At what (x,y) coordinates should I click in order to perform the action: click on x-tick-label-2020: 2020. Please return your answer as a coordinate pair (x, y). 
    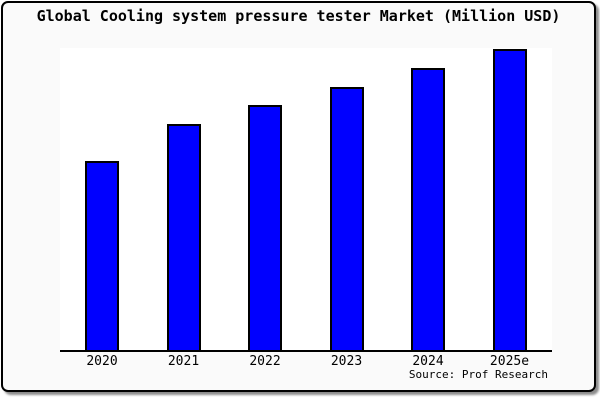
    Looking at the image, I should click on (102, 361).